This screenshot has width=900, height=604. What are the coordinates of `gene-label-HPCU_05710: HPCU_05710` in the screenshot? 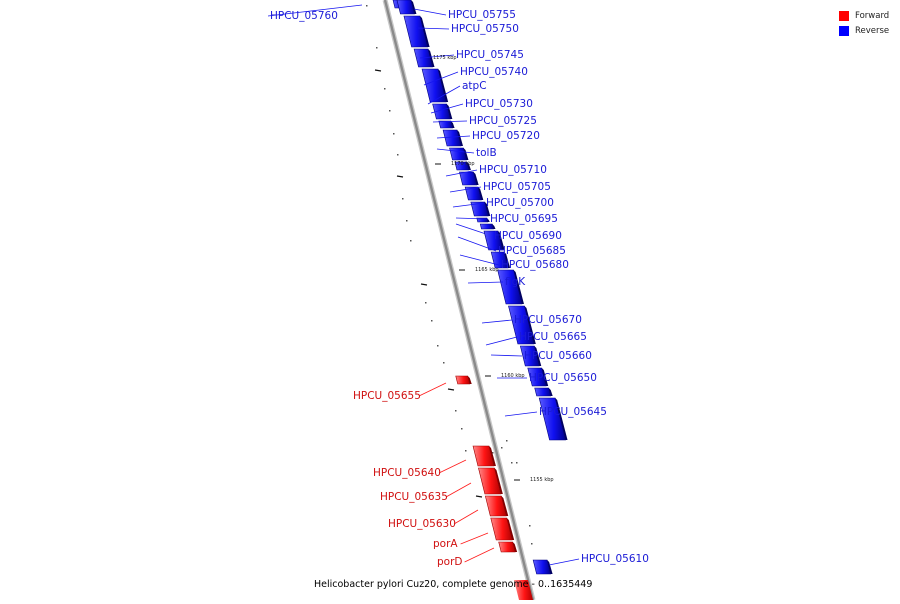 It's located at (513, 170).